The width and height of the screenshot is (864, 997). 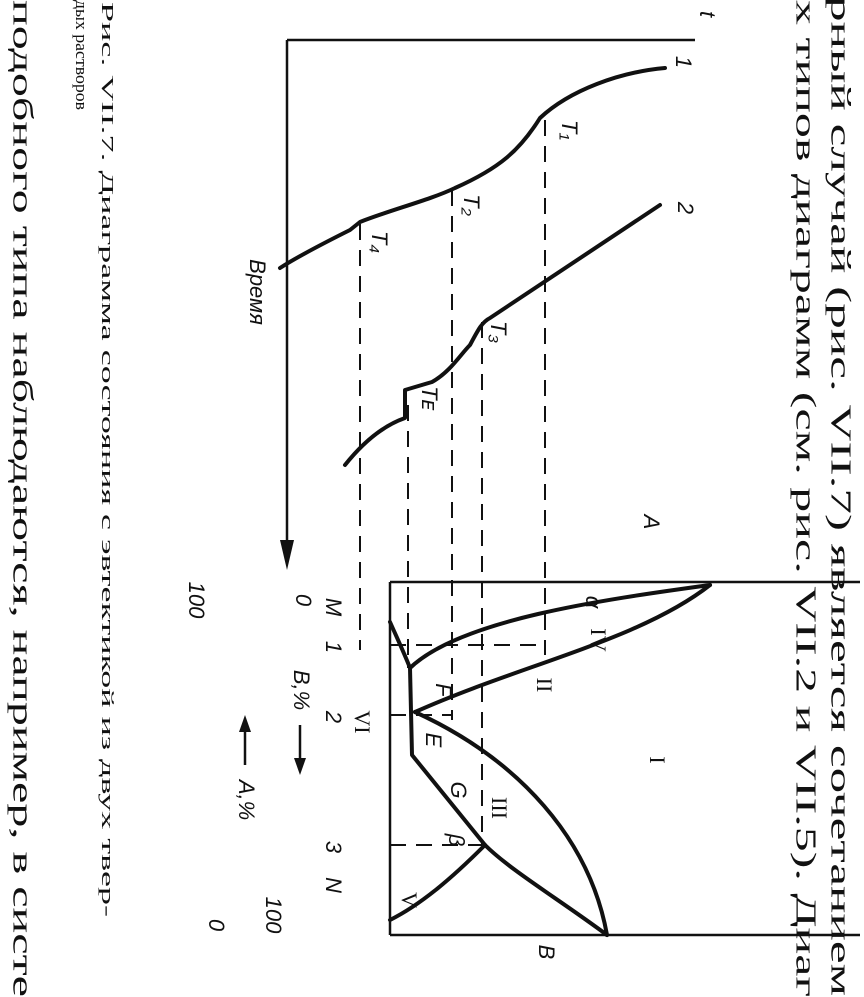 I want to click on point-label: G, so click(x=458, y=789).